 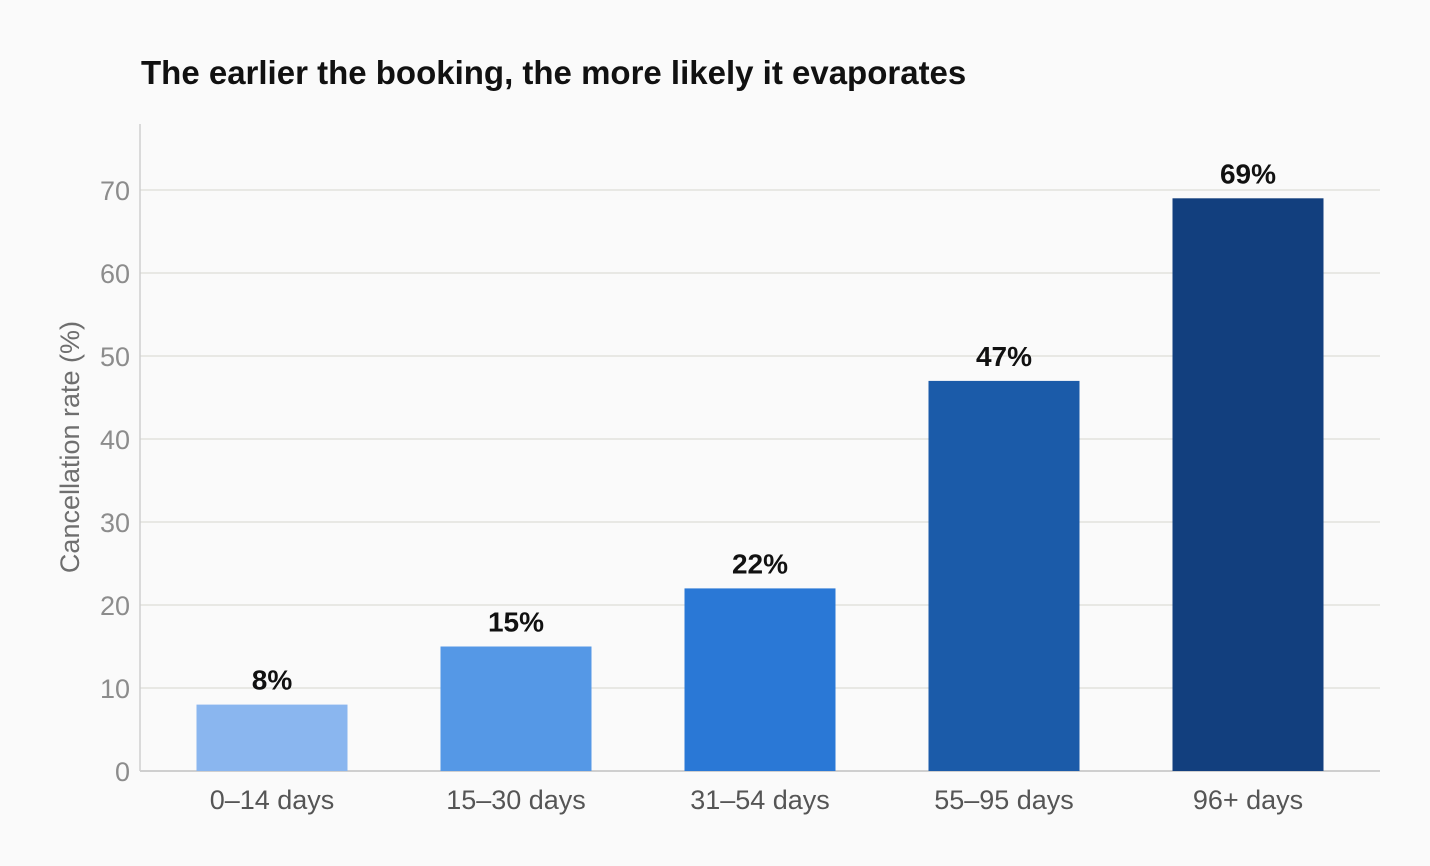 What do you see at coordinates (115, 191) in the screenshot?
I see `y-tick-label: 70` at bounding box center [115, 191].